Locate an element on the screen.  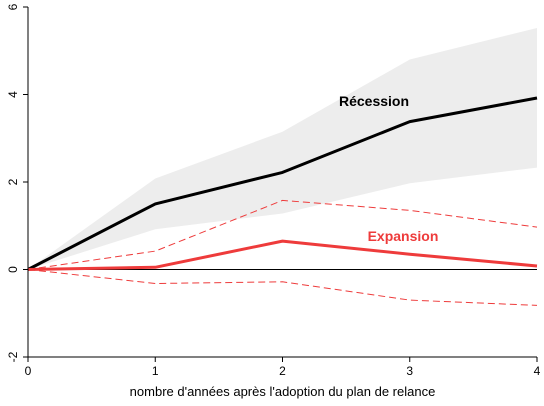
x-tick-label: 2 is located at coordinates (282, 371).